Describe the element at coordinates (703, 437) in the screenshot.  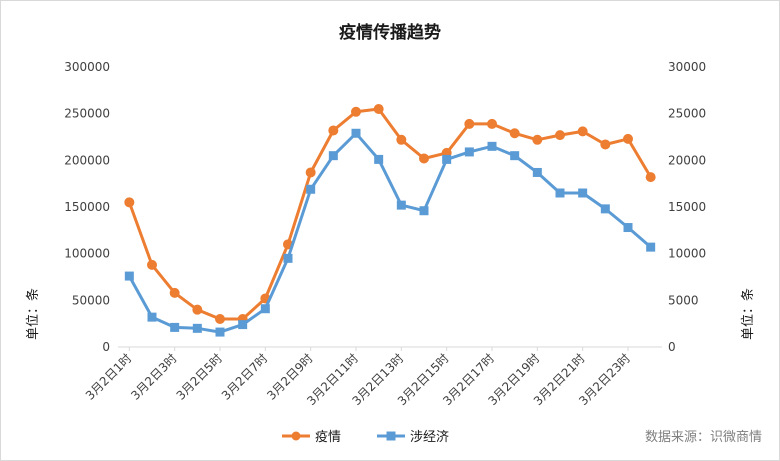
I see `source-note: 数据来源：识微商情` at that location.